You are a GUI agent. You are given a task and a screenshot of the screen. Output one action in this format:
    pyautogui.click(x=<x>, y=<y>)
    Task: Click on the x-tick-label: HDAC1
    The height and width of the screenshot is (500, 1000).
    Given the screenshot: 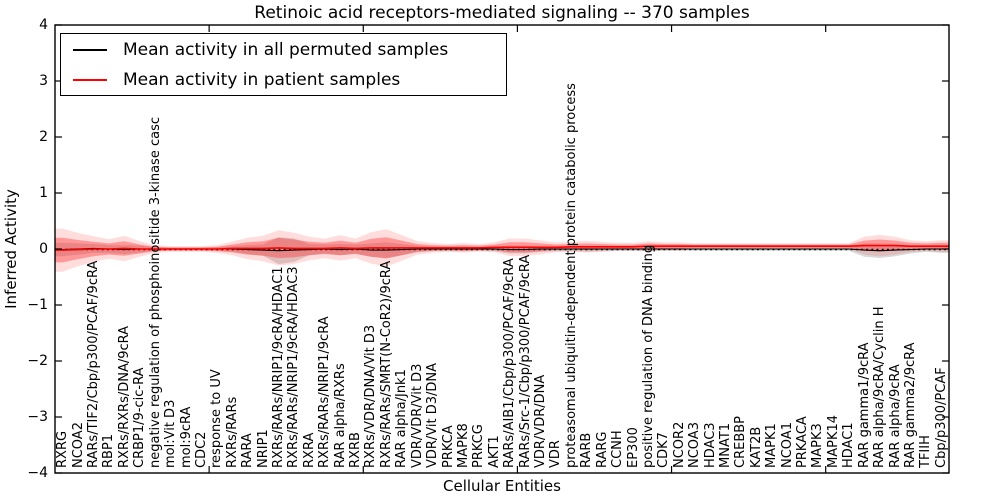 What is the action you would take?
    pyautogui.click(x=849, y=445)
    